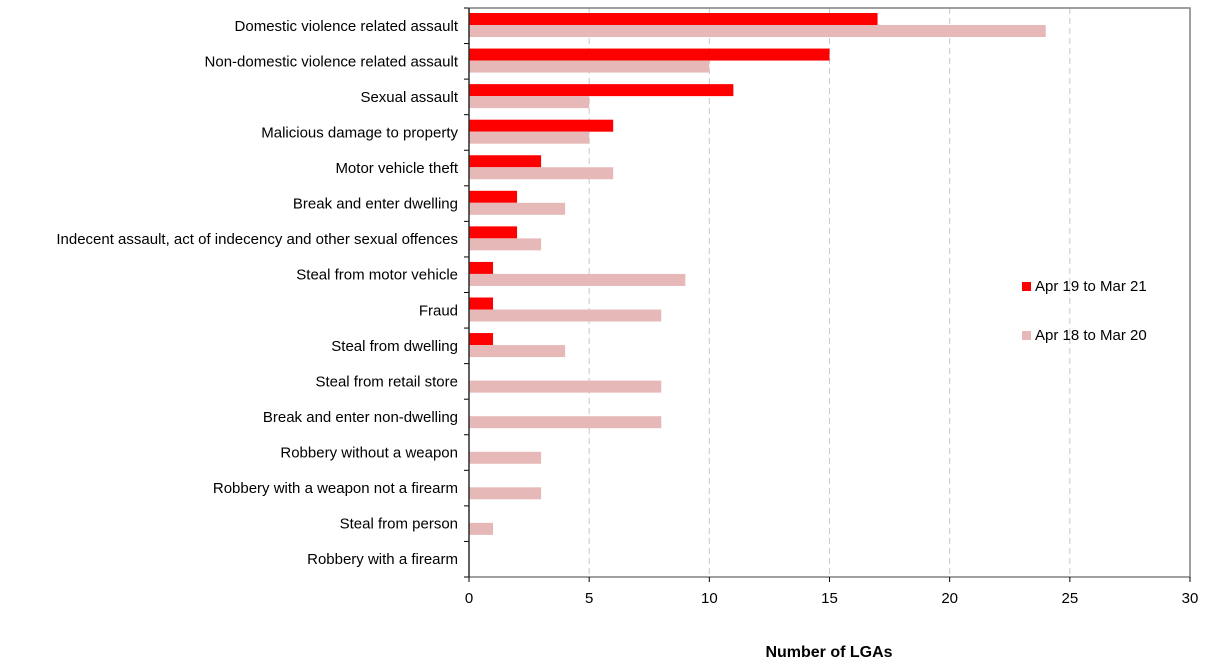  I want to click on bar-apr-18-to-mar-20-indecent-assault-act-of-indecency-and-other-sexual-offences, so click(505, 244).